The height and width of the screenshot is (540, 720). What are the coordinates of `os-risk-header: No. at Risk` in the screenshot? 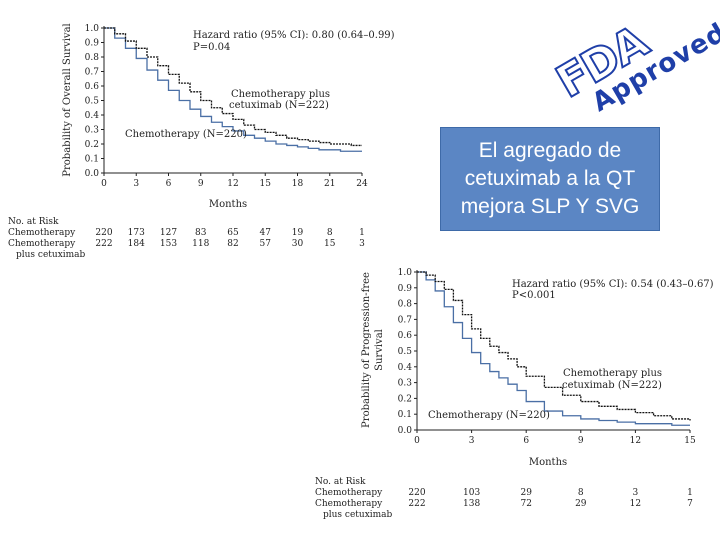 It's located at (33, 222).